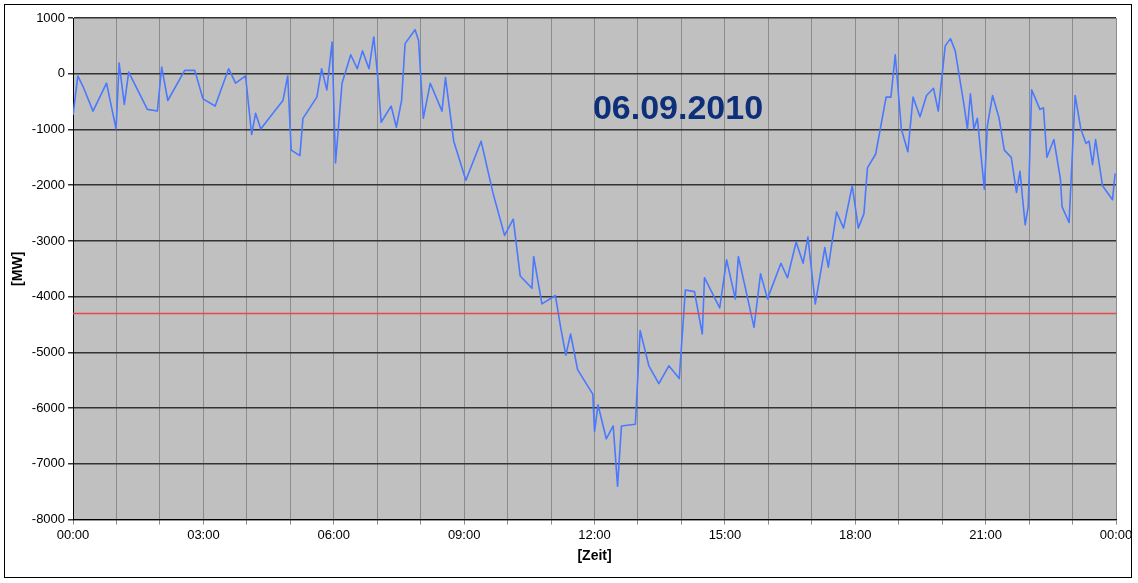  What do you see at coordinates (51, 17) in the screenshot?
I see `y-tick-label: 1000` at bounding box center [51, 17].